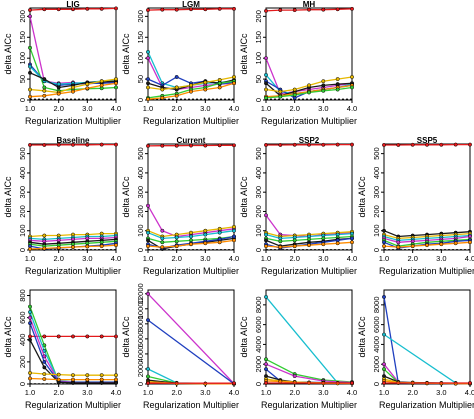  Describe the element at coordinates (58, 108) in the screenshot. I see `panel-1-xtick-label-1: 2.0` at that location.